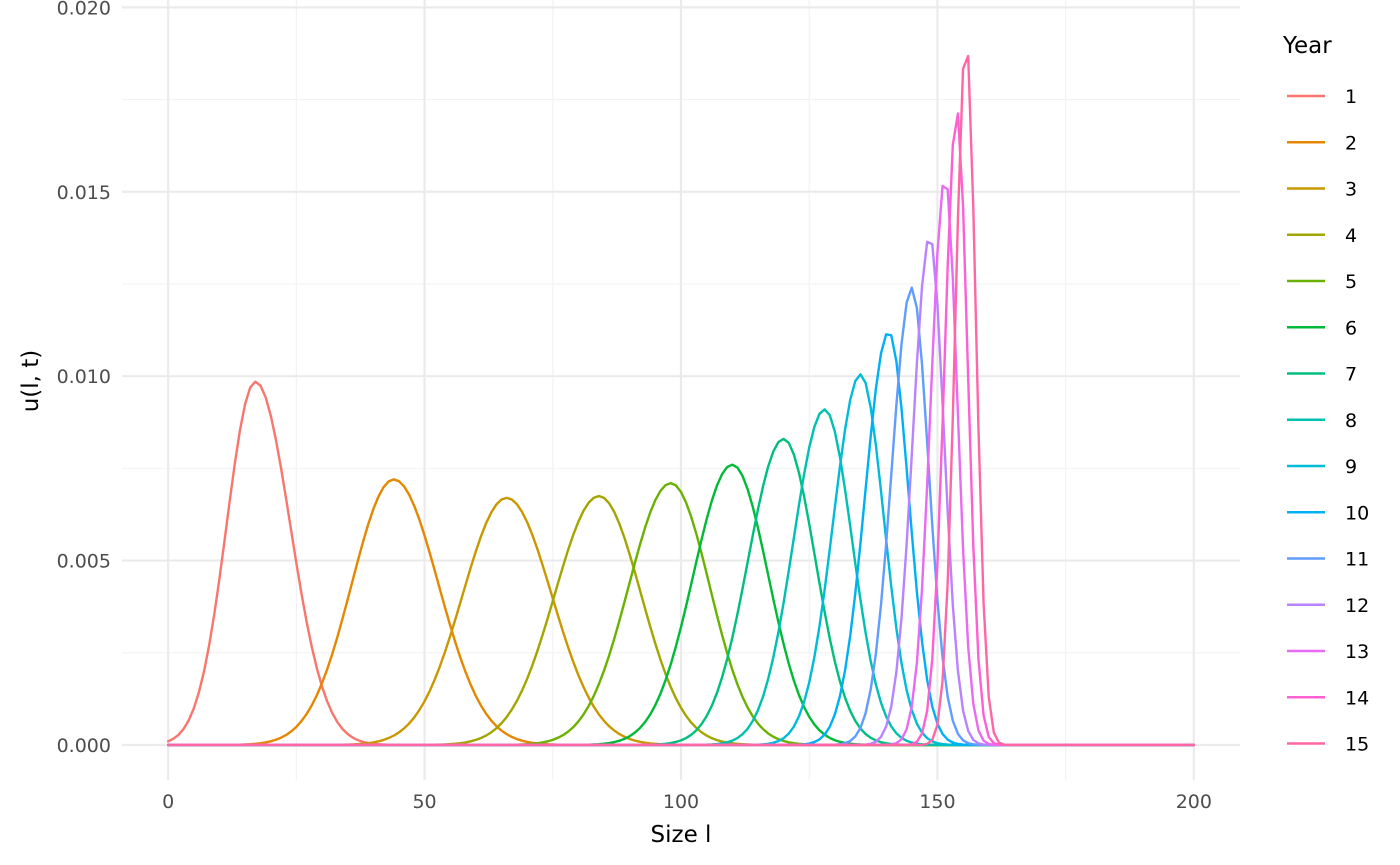 Image resolution: width=1400 pixels, height=865 pixels. I want to click on legend-label: 11, so click(1357, 560).